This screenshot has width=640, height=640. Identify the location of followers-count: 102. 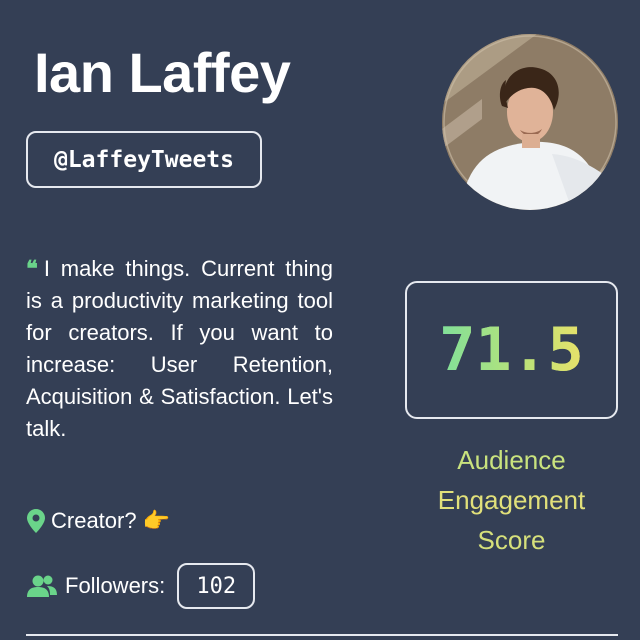
(216, 586).